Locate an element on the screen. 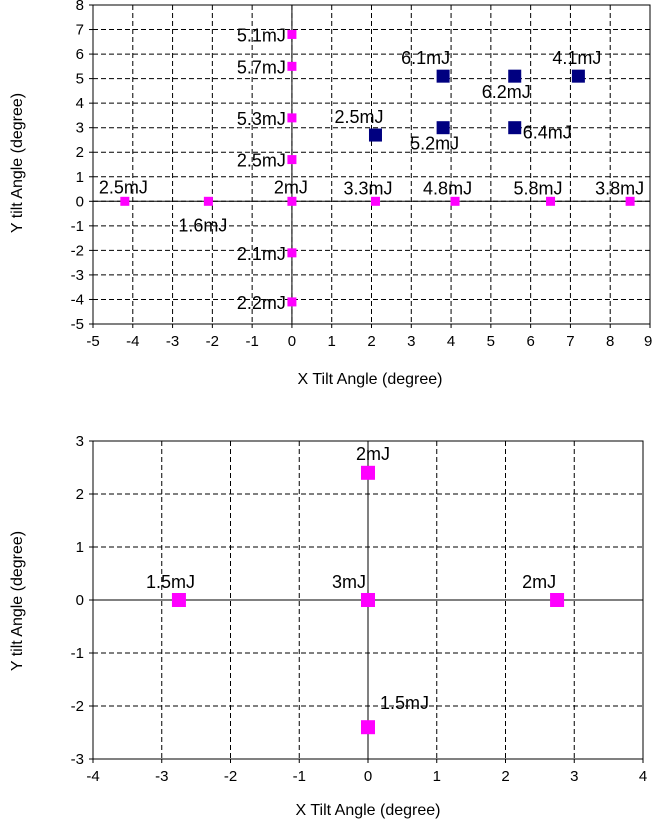 Image resolution: width=652 pixels, height=826 pixels. data-label: 6.2mJ is located at coordinates (506, 92).